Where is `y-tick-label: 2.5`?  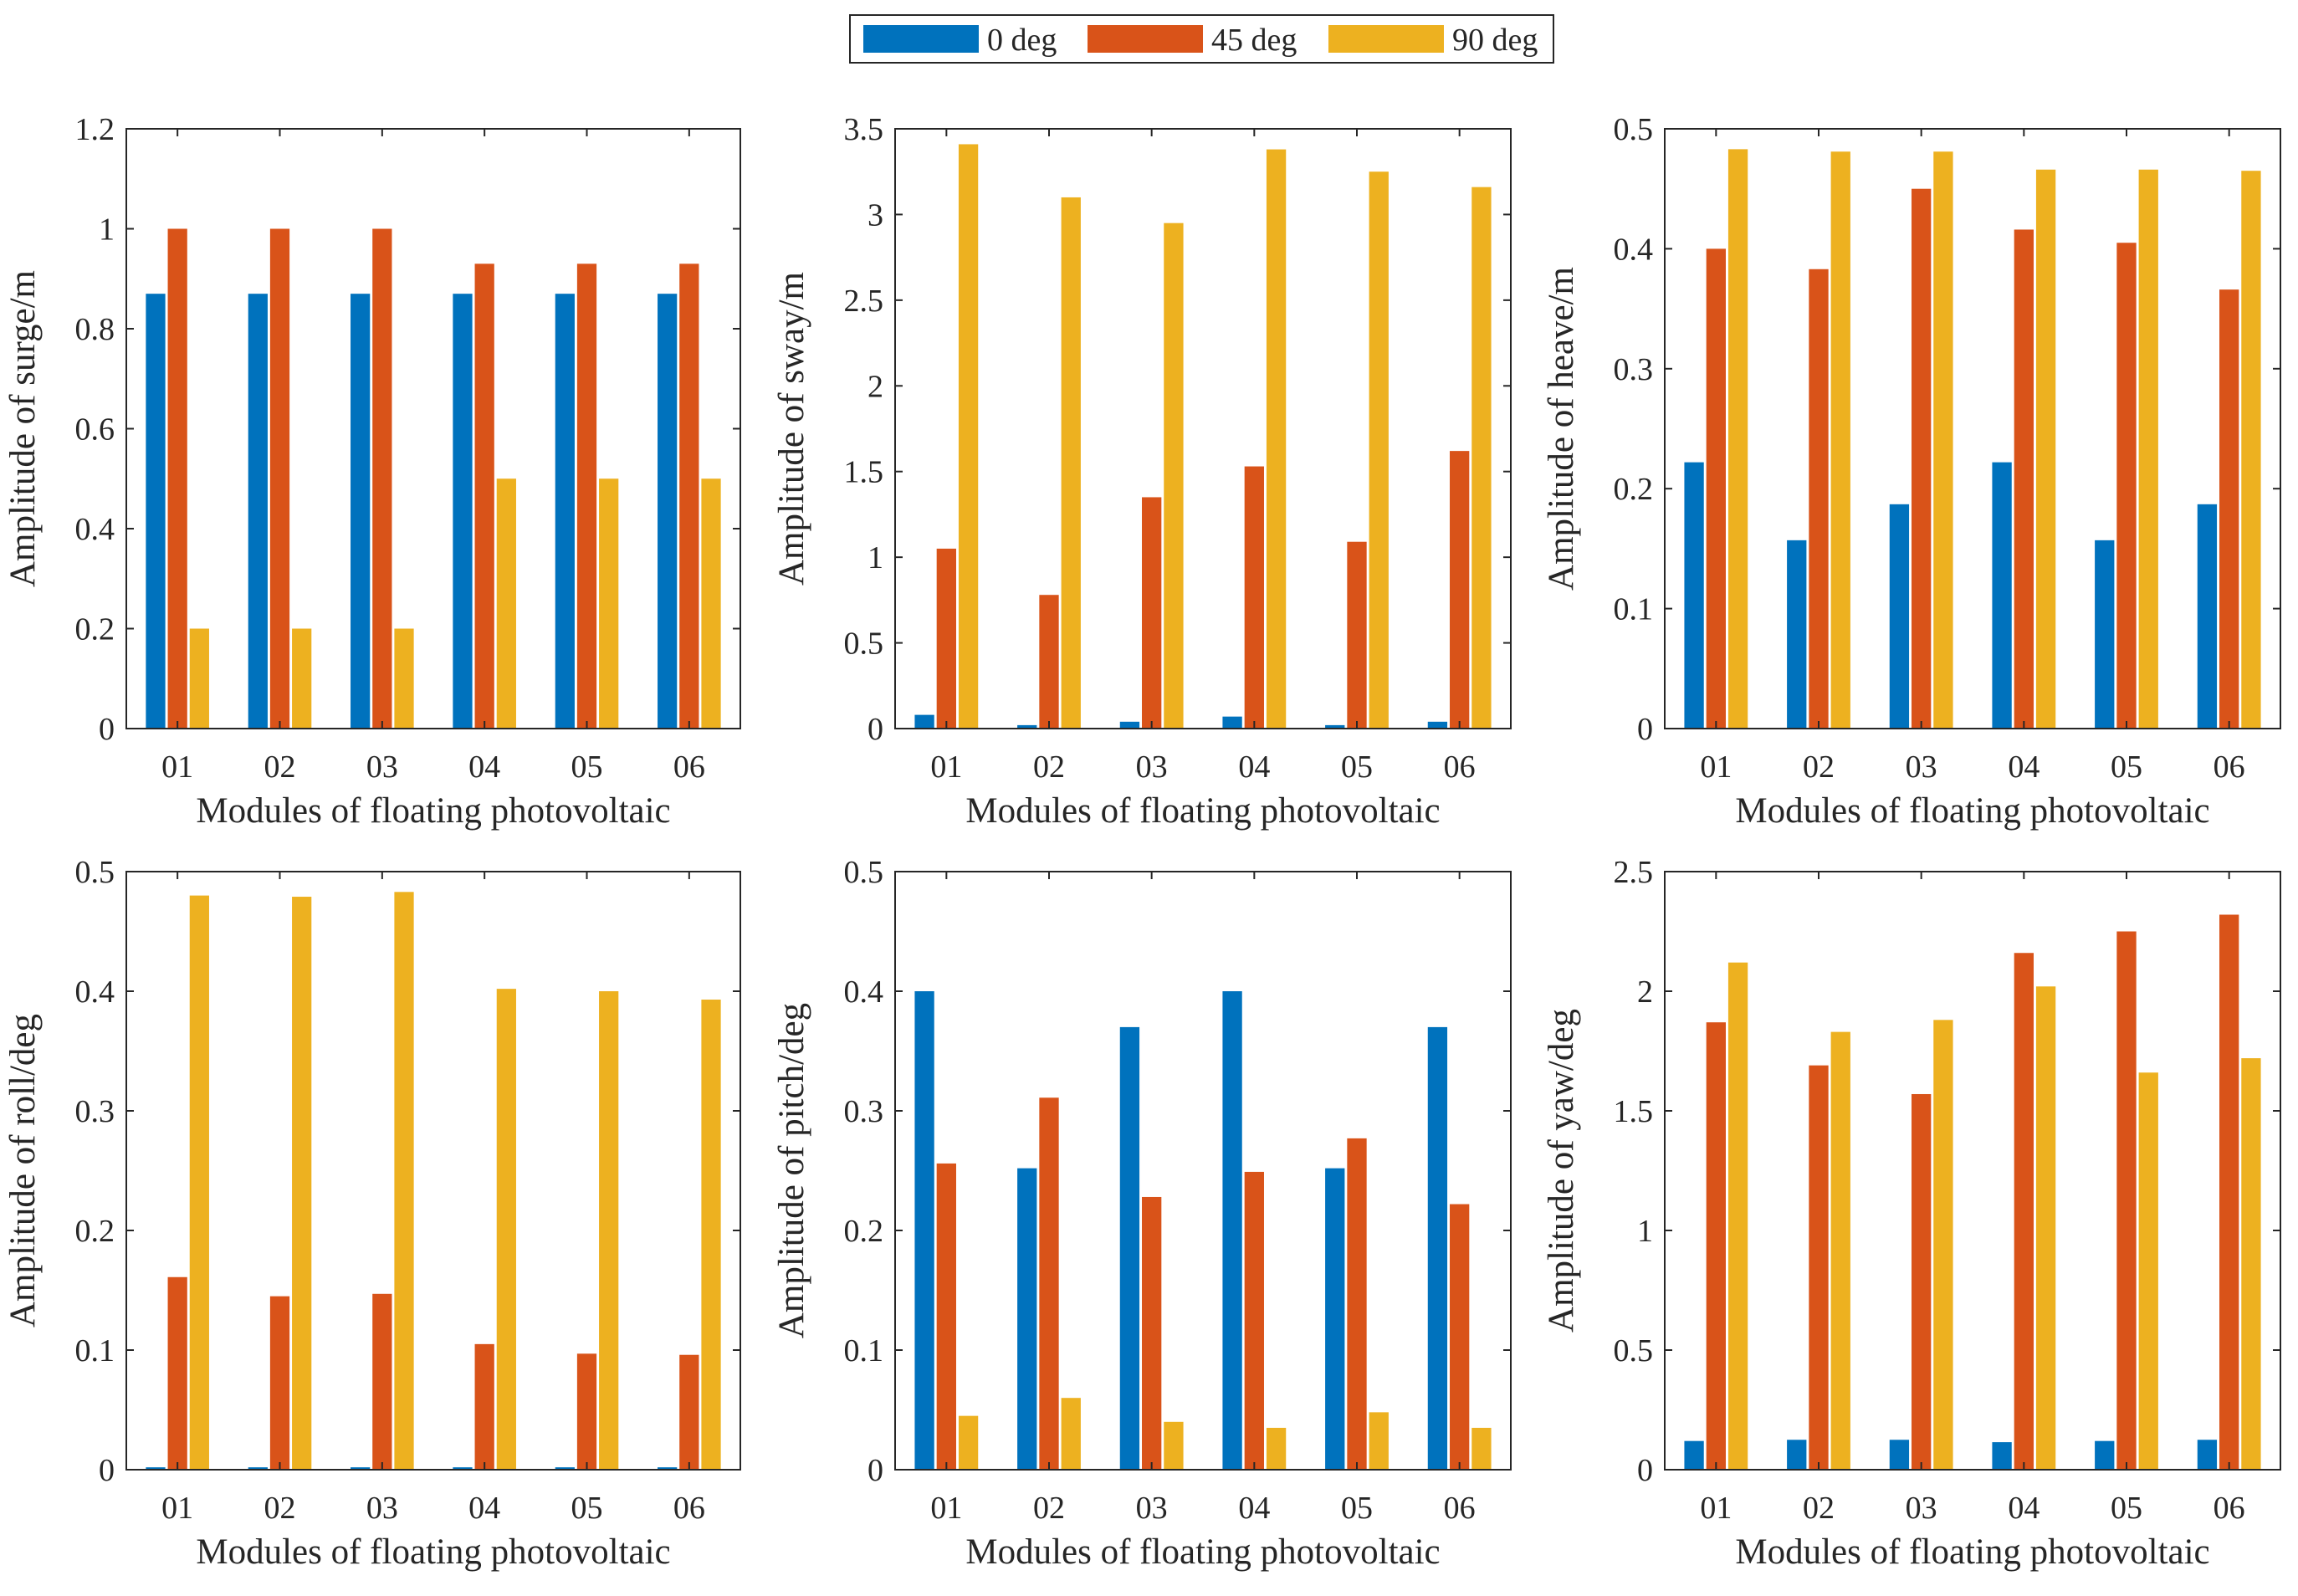
y-tick-label: 2.5 is located at coordinates (1634, 872).